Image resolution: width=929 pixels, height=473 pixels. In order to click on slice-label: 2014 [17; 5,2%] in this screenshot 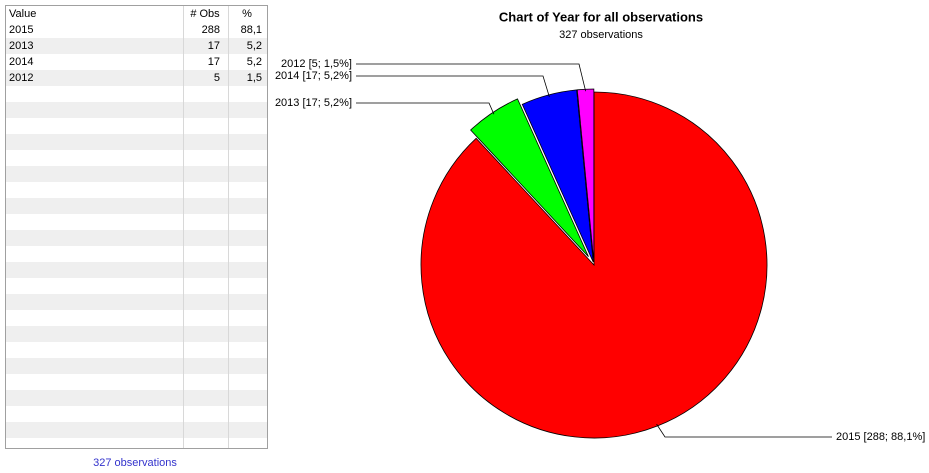, I will do `click(313, 76)`.